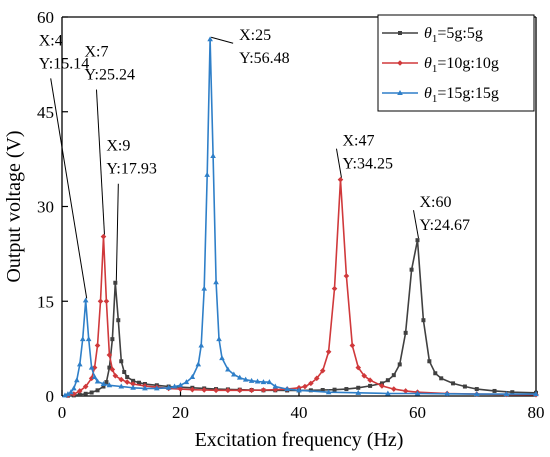  What do you see at coordinates (299, 440) in the screenshot?
I see `x-axis-title: Excitation frequency (Hz)` at bounding box center [299, 440].